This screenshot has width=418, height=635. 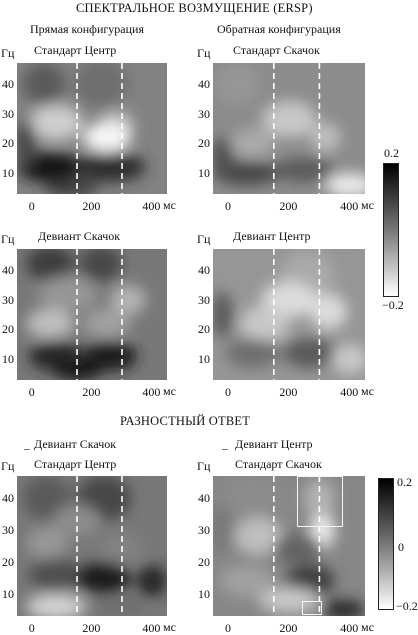 What do you see at coordinates (391, 230) in the screenshot?
I see `colorbar-ersp` at bounding box center [391, 230].